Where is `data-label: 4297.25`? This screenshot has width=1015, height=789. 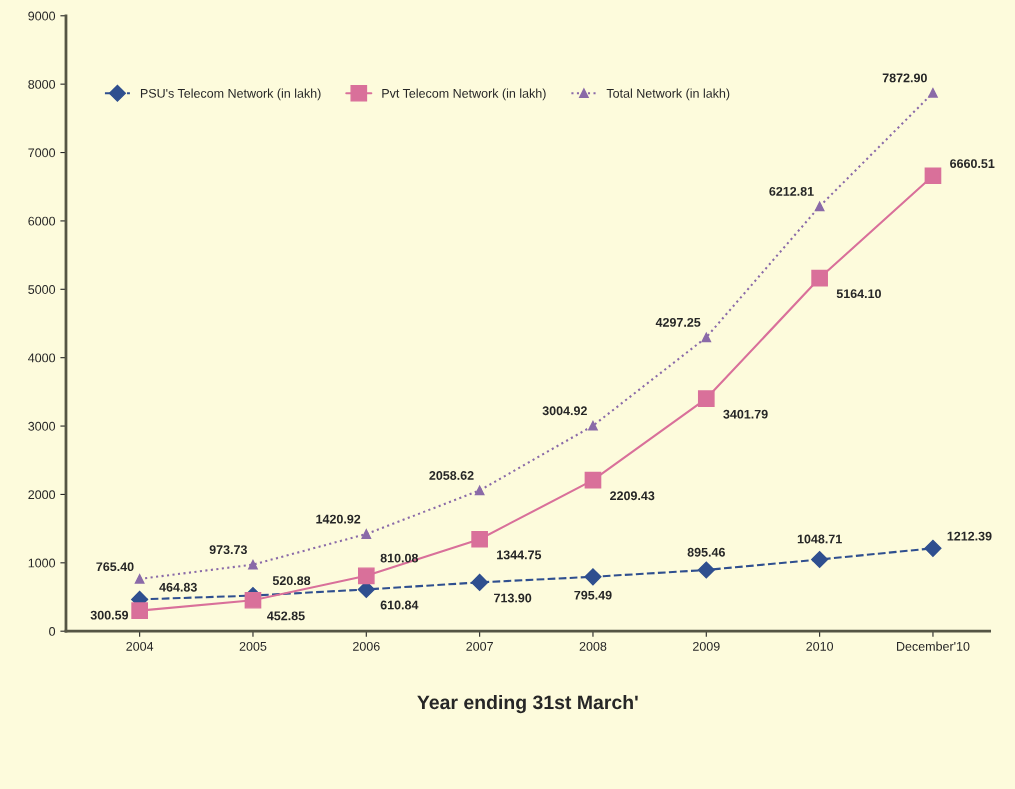 data-label: 4297.25 is located at coordinates (678, 322).